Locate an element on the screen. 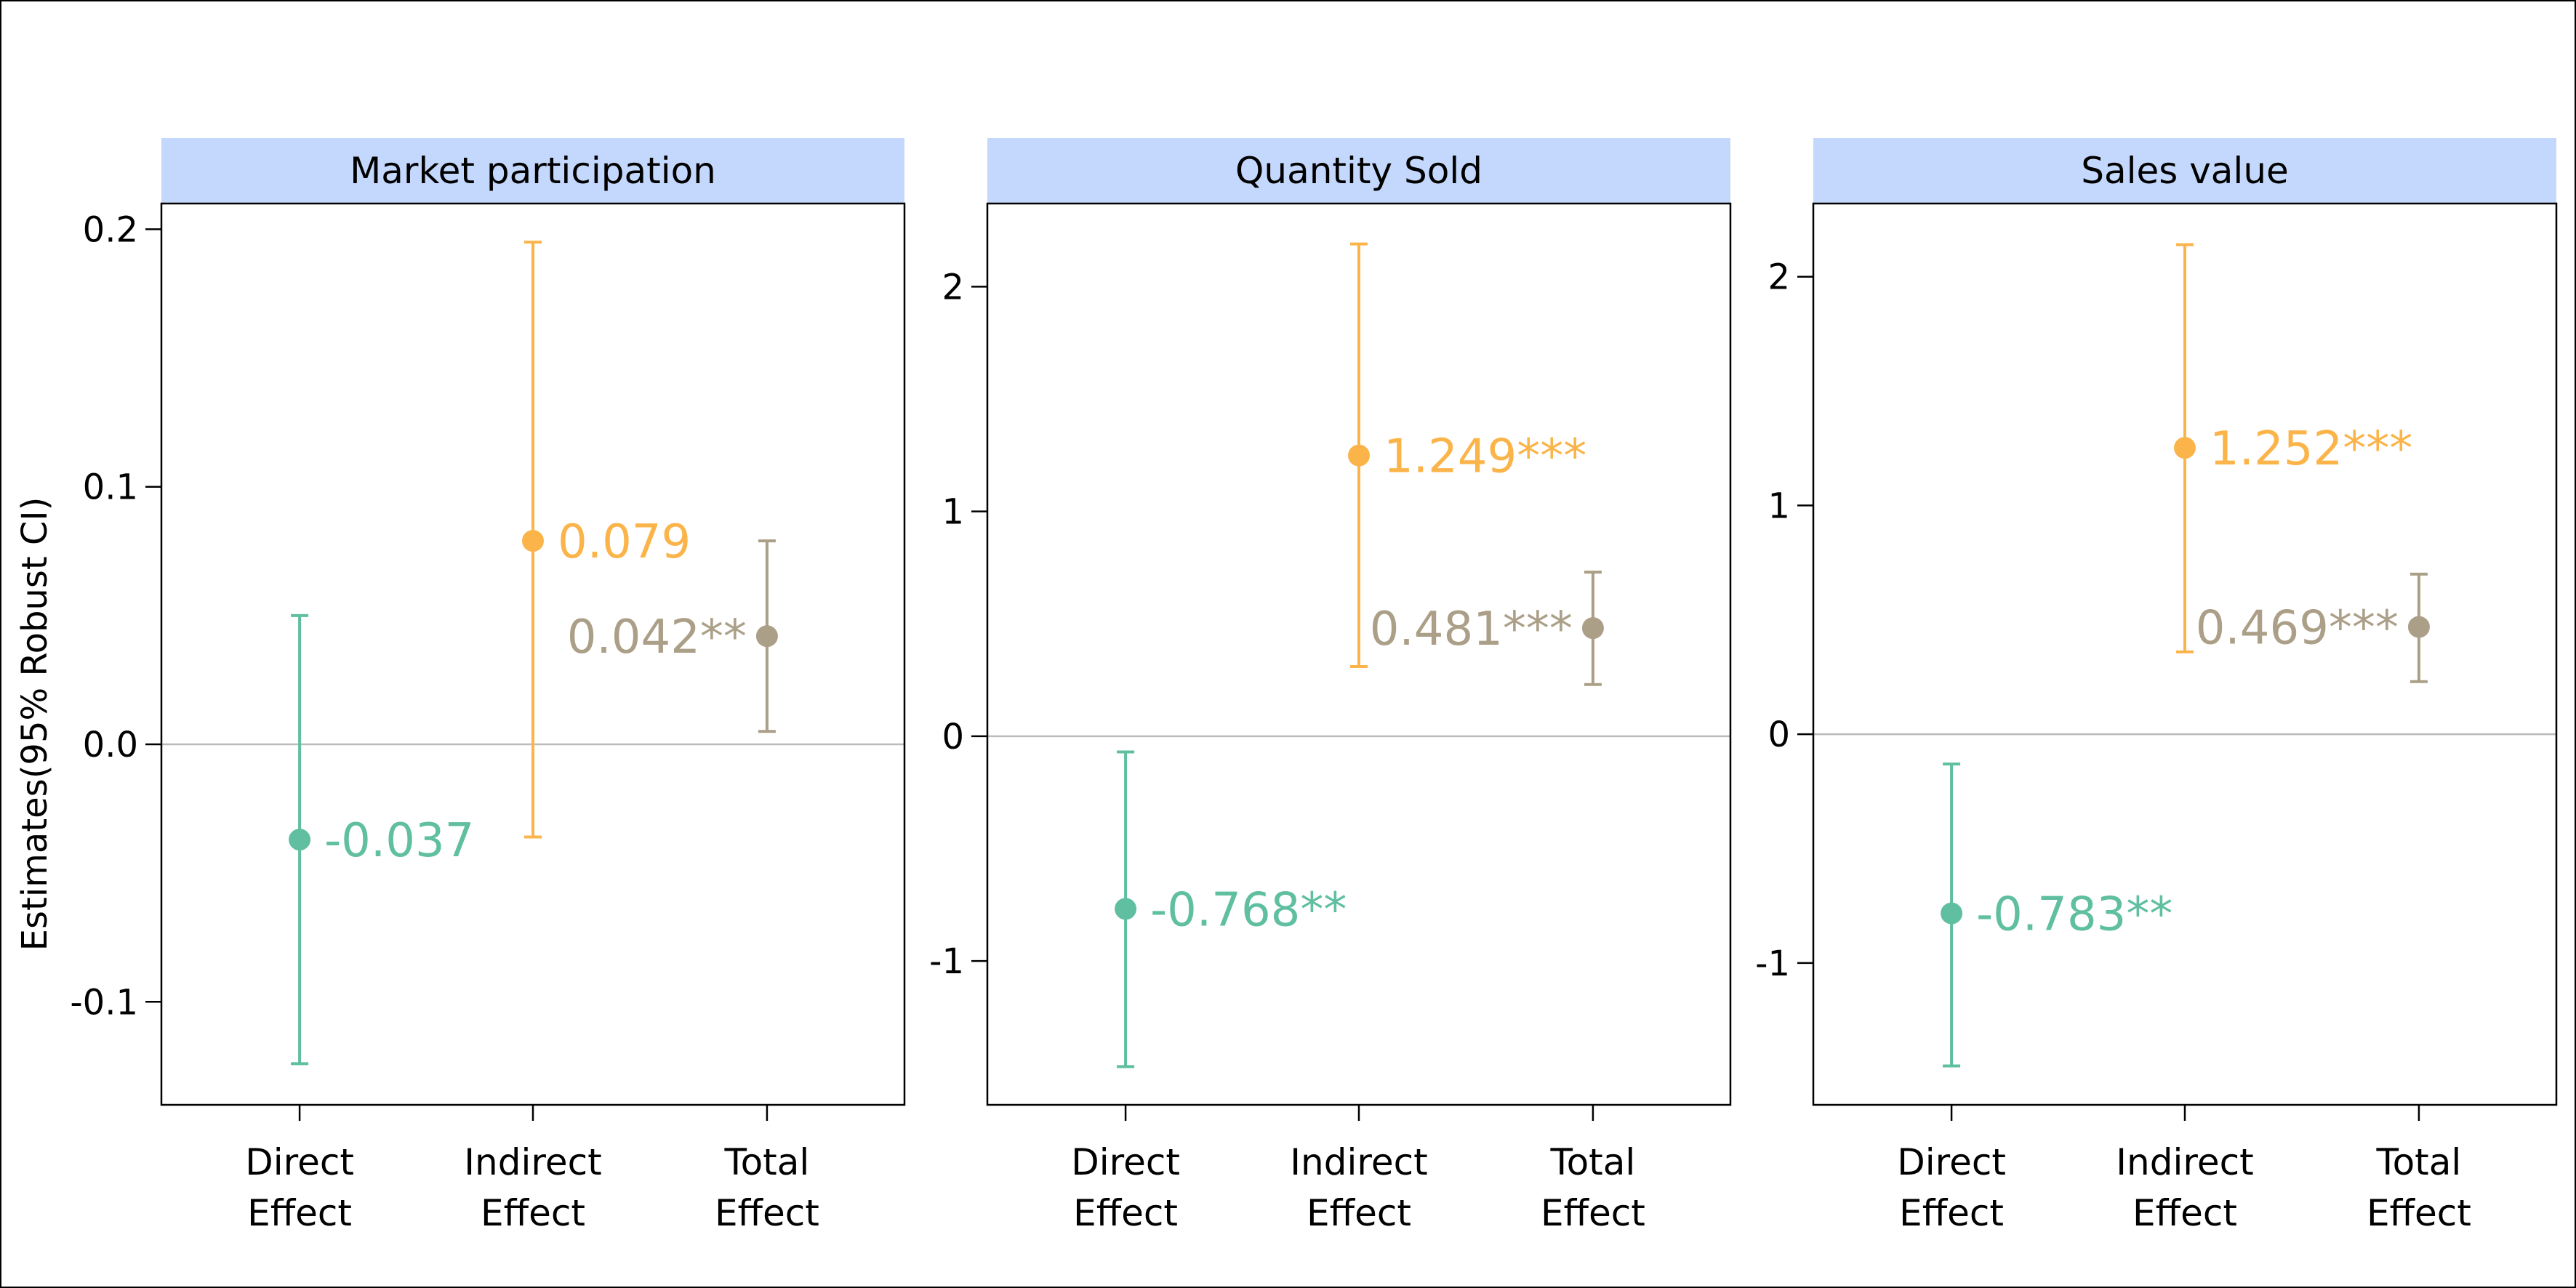 The image size is (2576, 1288). y-tick-label: -0.1 is located at coordinates (104, 1002).